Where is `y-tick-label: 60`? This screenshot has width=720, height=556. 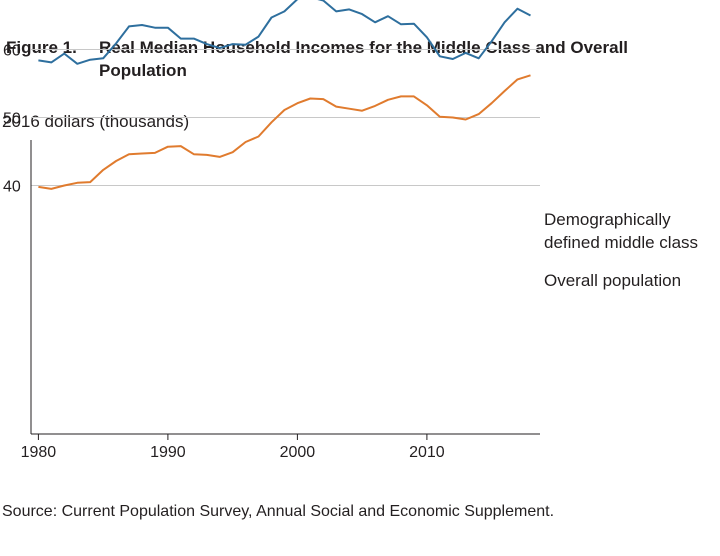
y-tick-label: 60 is located at coordinates (12, 51).